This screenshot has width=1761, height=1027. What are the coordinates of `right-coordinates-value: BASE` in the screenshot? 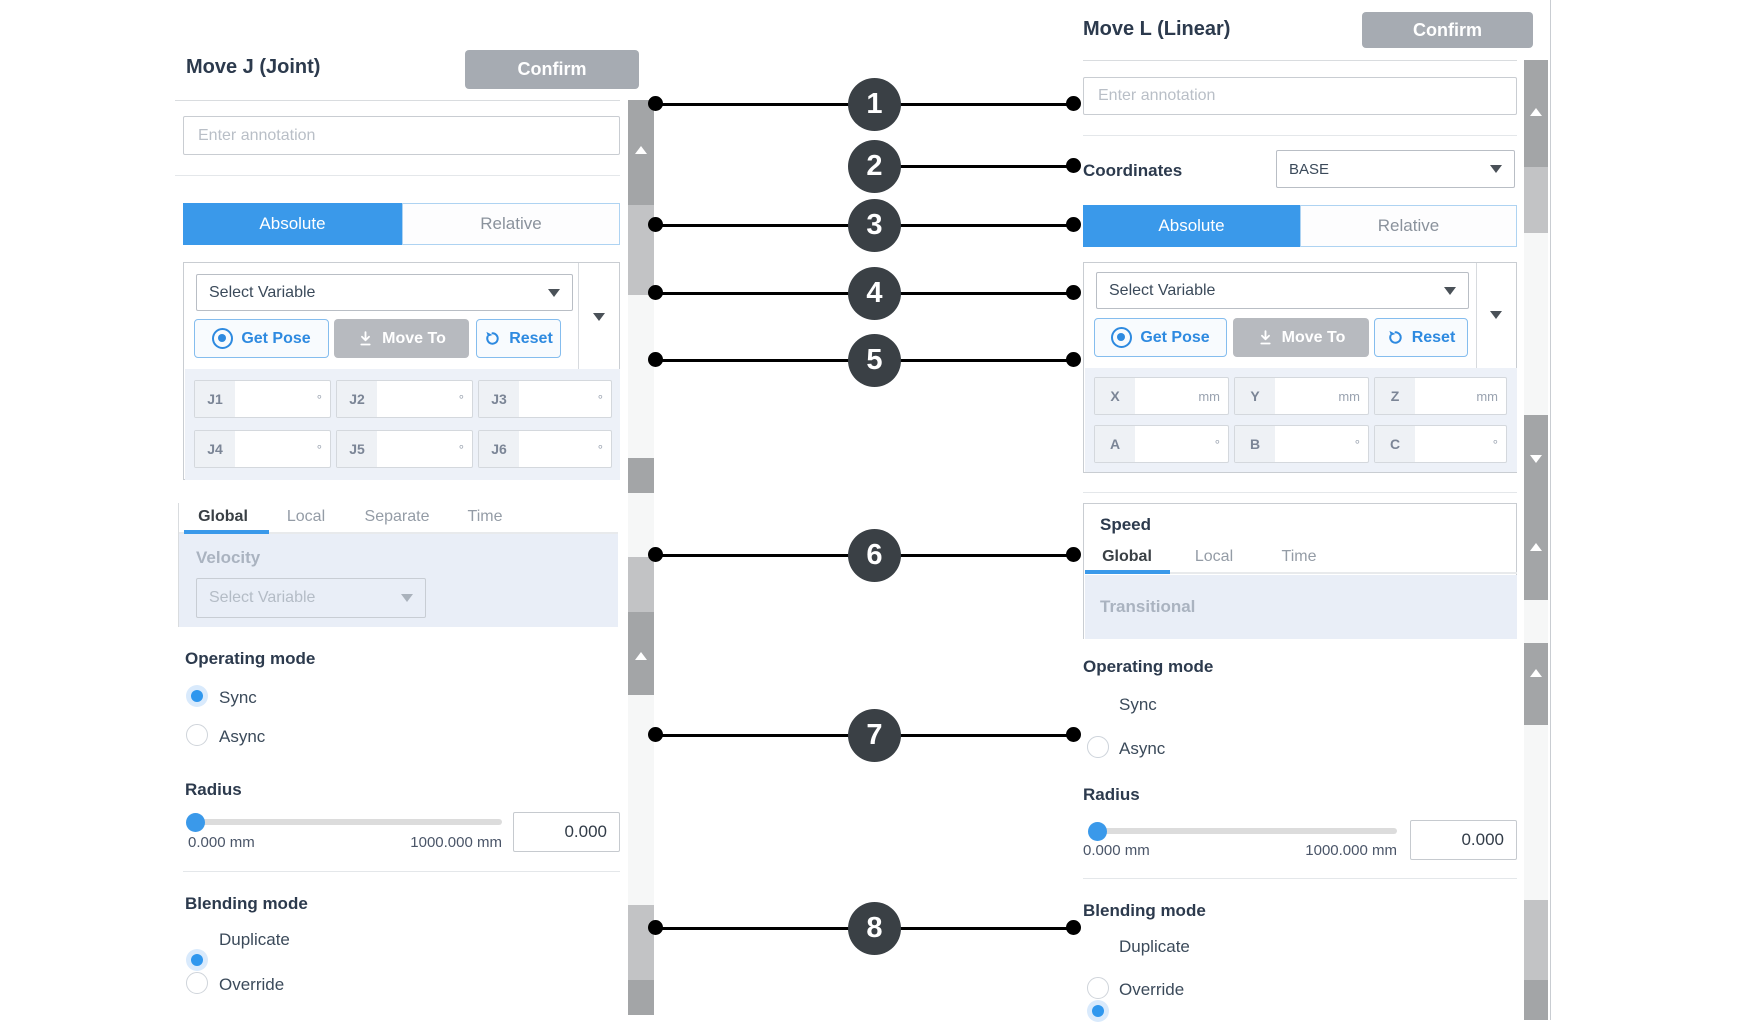 It's located at (1309, 169).